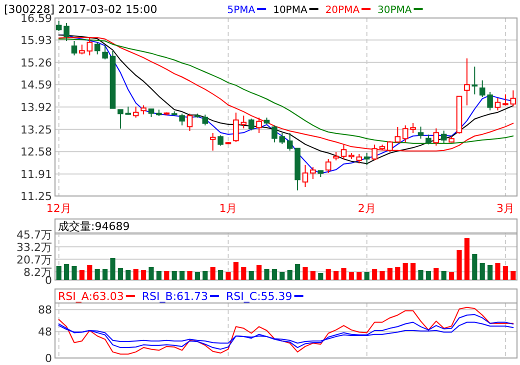  Describe the element at coordinates (38, 272) in the screenshot. I see `y-tick-label: 8.2万` at that location.